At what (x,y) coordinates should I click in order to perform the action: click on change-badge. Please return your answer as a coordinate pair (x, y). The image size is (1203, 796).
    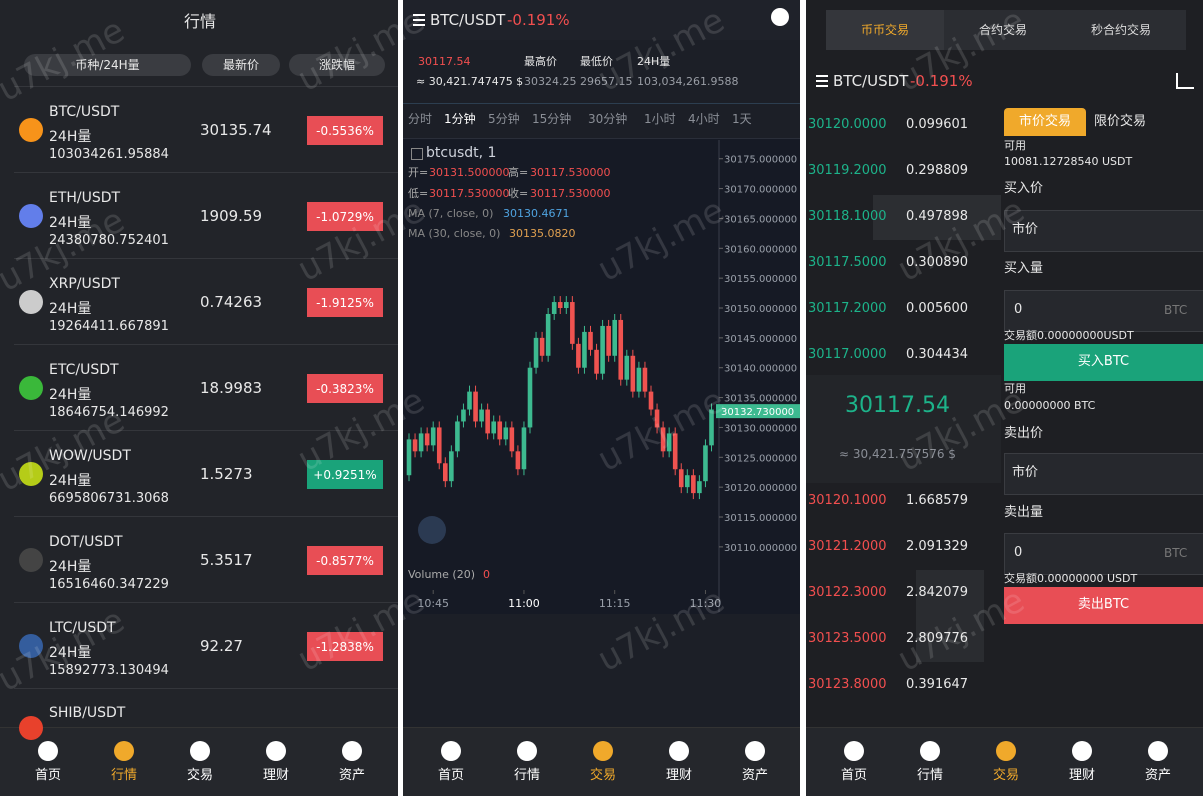
    Looking at the image, I should click on (345, 388).